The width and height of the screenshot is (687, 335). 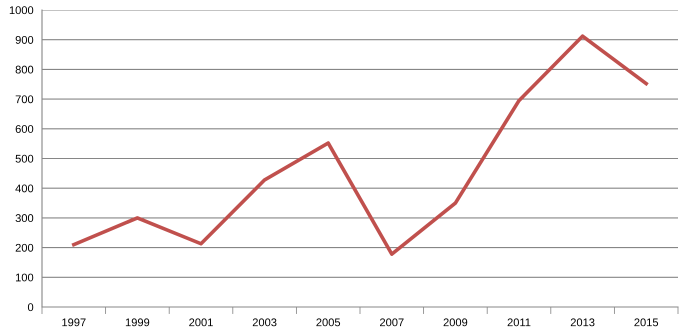 I want to click on x-tick-label: 2005, so click(x=328, y=322).